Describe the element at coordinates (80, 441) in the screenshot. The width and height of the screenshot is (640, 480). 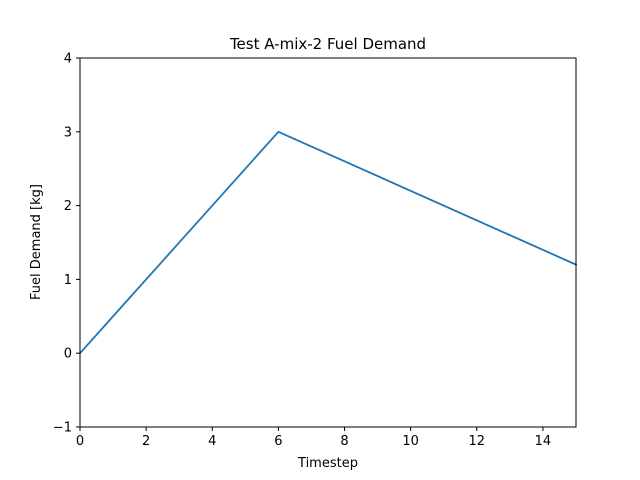
I see `x-tick-label: 0` at that location.